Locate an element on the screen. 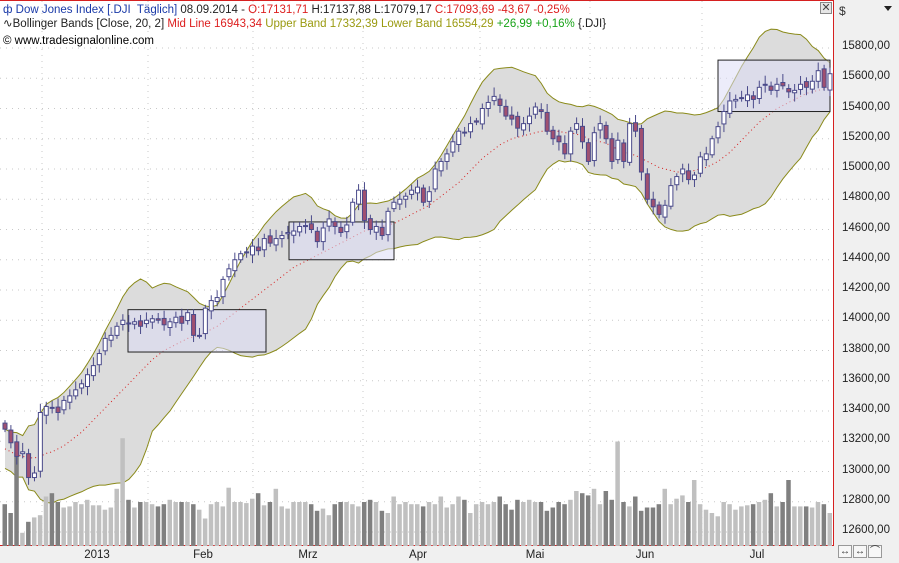 Image resolution: width=899 pixels, height=563 pixels. zoom-horizontal-icon: ↔ is located at coordinates (860, 551).